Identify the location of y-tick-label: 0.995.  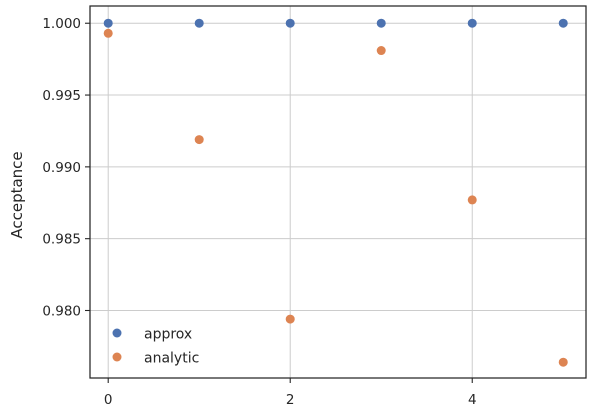
(61, 96).